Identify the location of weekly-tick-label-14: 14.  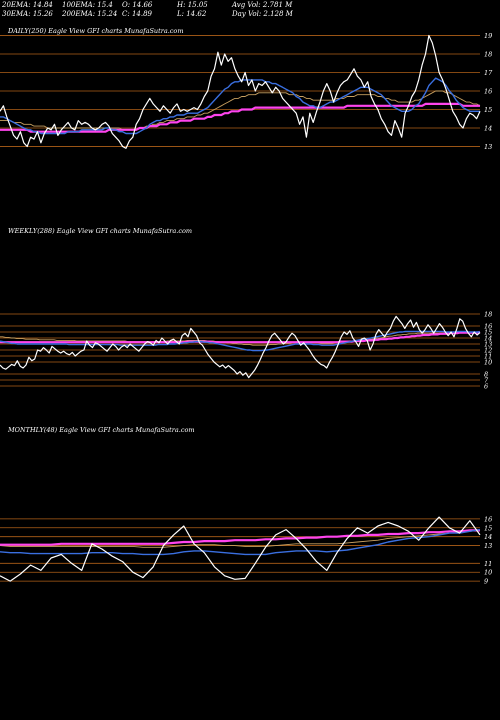
(488, 339).